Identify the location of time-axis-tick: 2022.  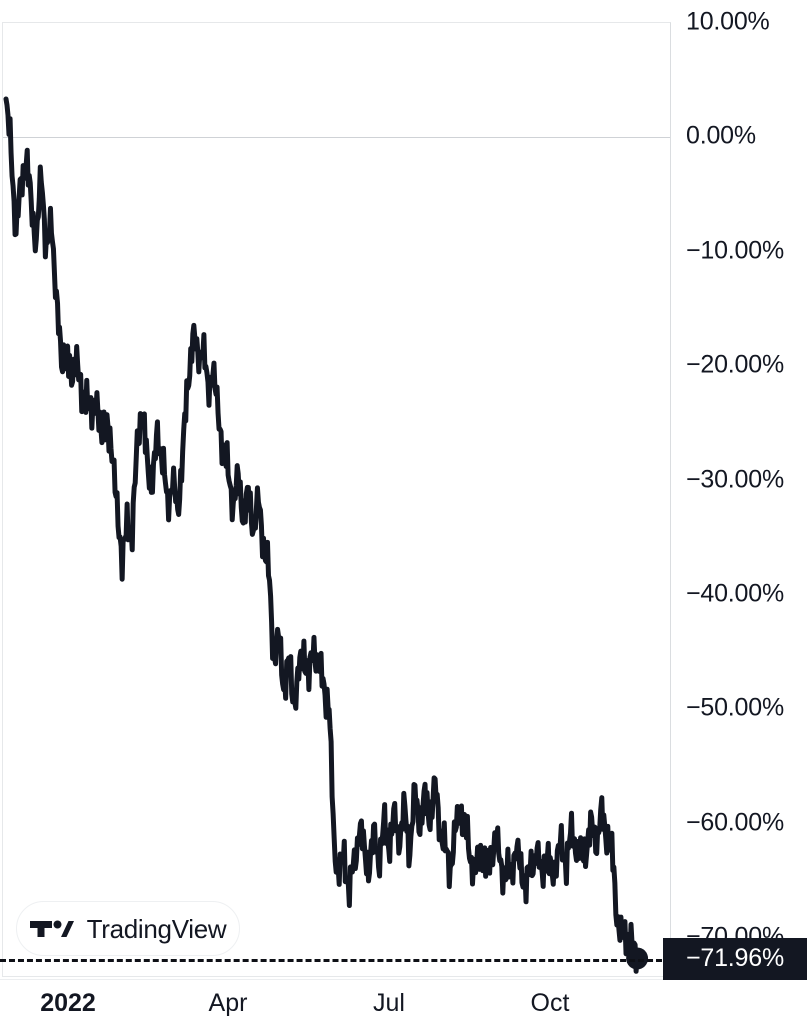
(68, 1003).